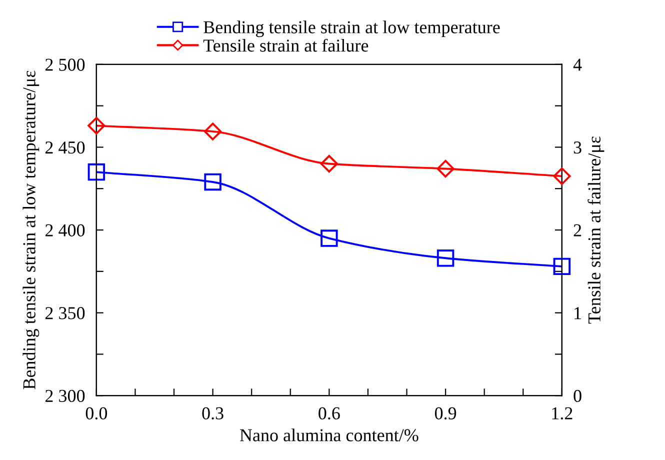  What do you see at coordinates (578, 396) in the screenshot?
I see `y2-tick-label: 0` at bounding box center [578, 396].